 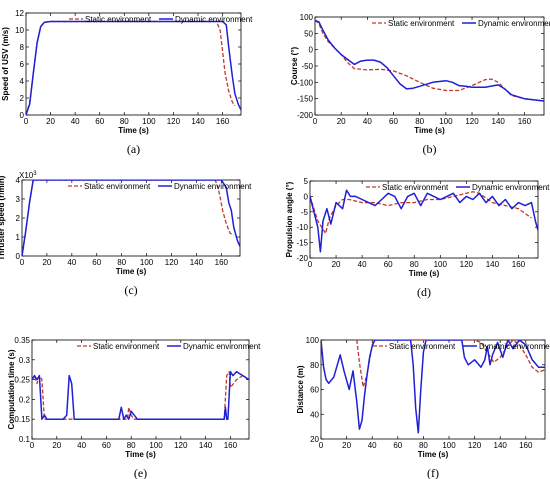 I want to click on y-tick-label: -20, so click(x=302, y=258).